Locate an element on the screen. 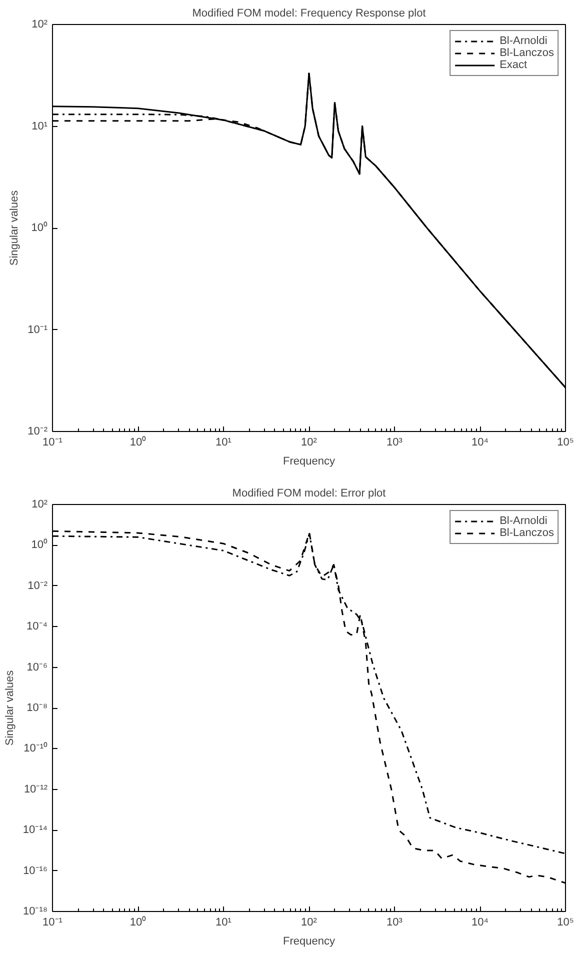 The height and width of the screenshot is (960, 577). y-tick-label: 10⁻¹ is located at coordinates (38, 330).